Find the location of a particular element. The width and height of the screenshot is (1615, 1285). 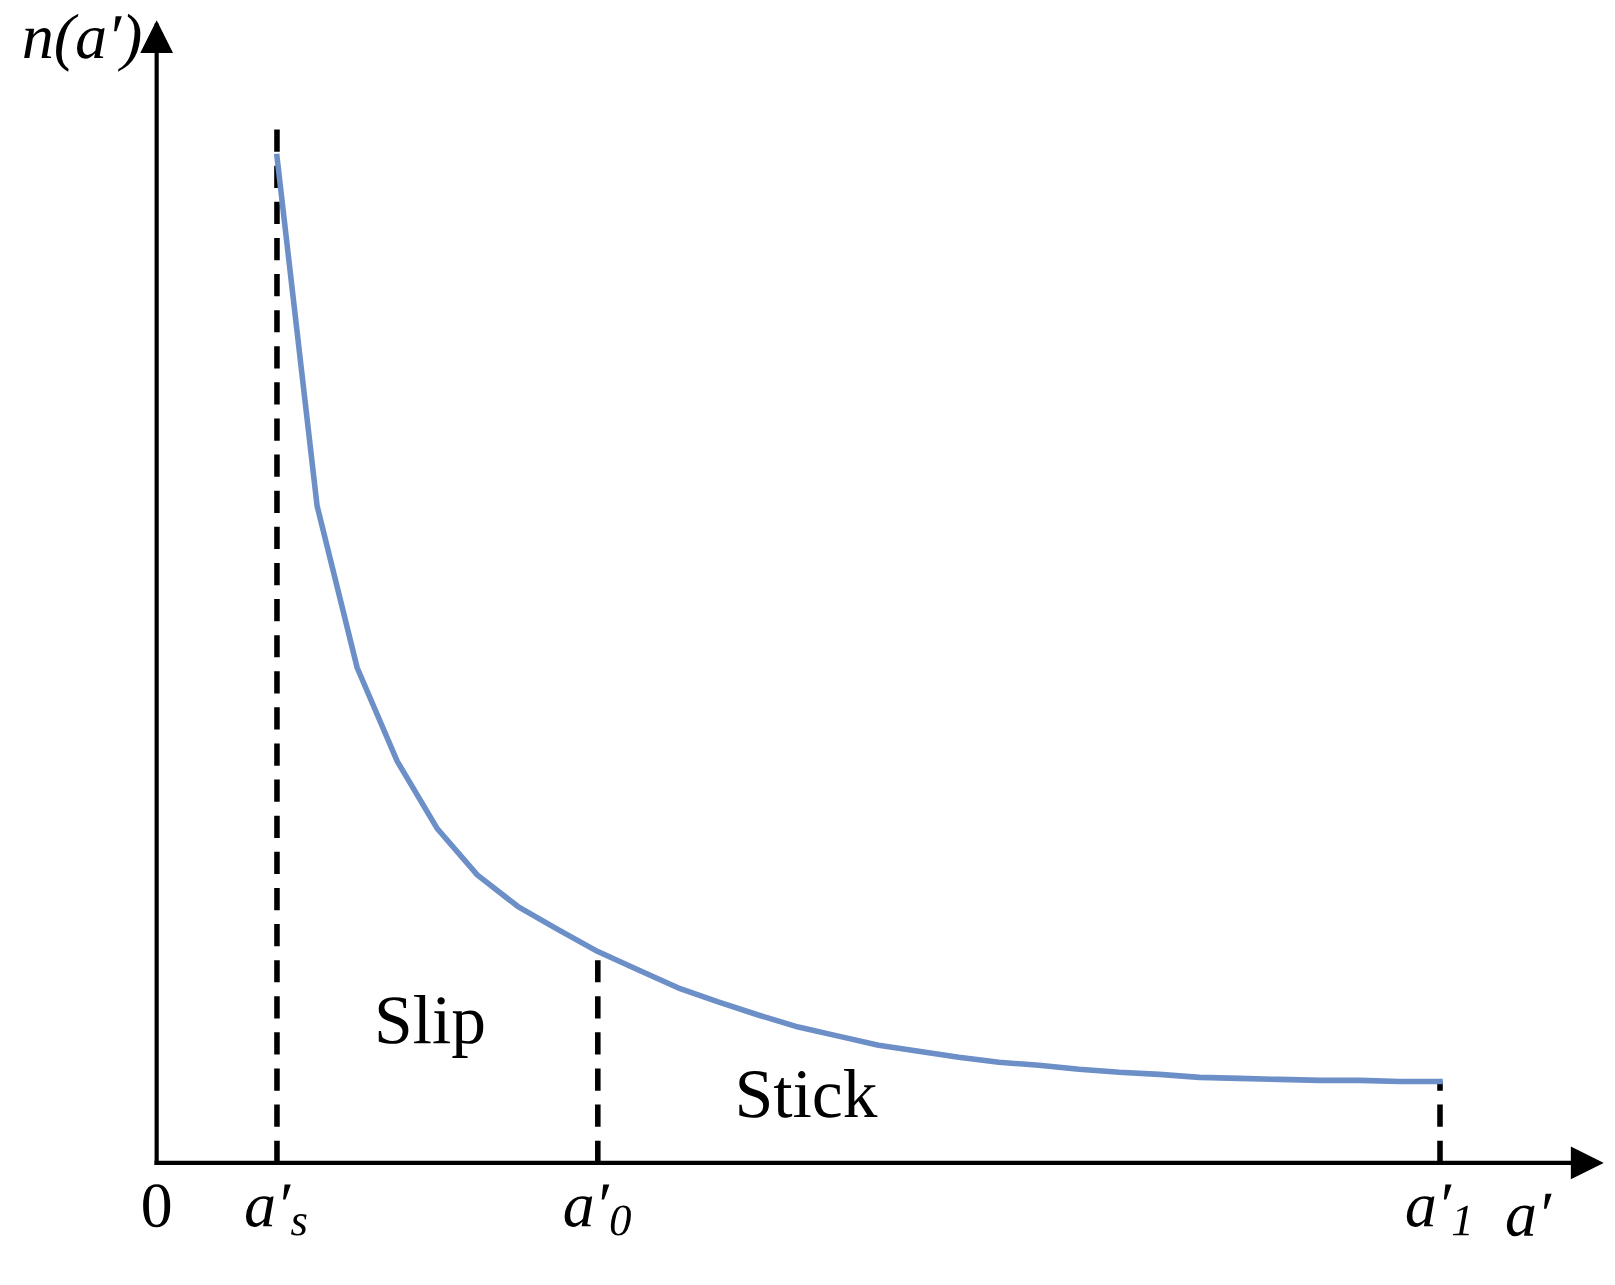

annotation: Slip is located at coordinates (431, 1026).